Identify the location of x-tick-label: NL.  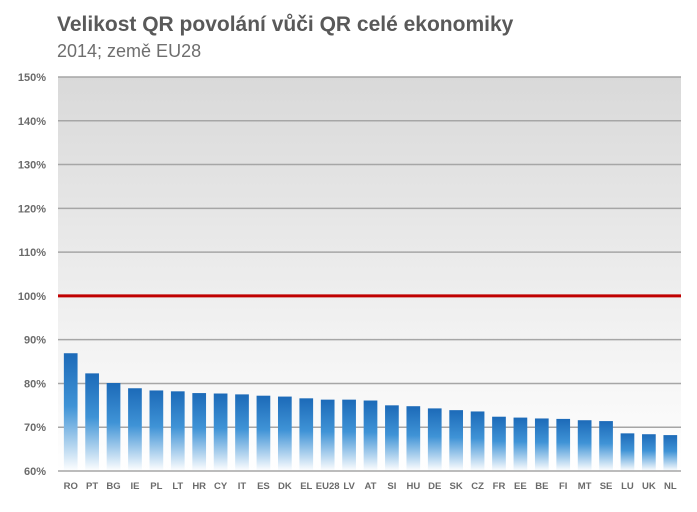
(670, 486).